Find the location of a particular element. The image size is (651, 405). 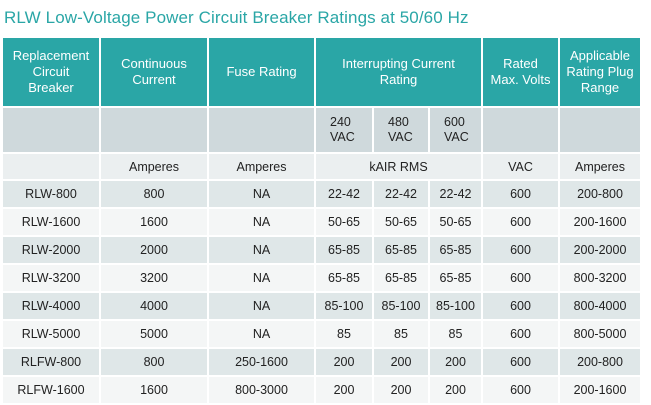

cell-480vac: 50-65 is located at coordinates (402, 223).